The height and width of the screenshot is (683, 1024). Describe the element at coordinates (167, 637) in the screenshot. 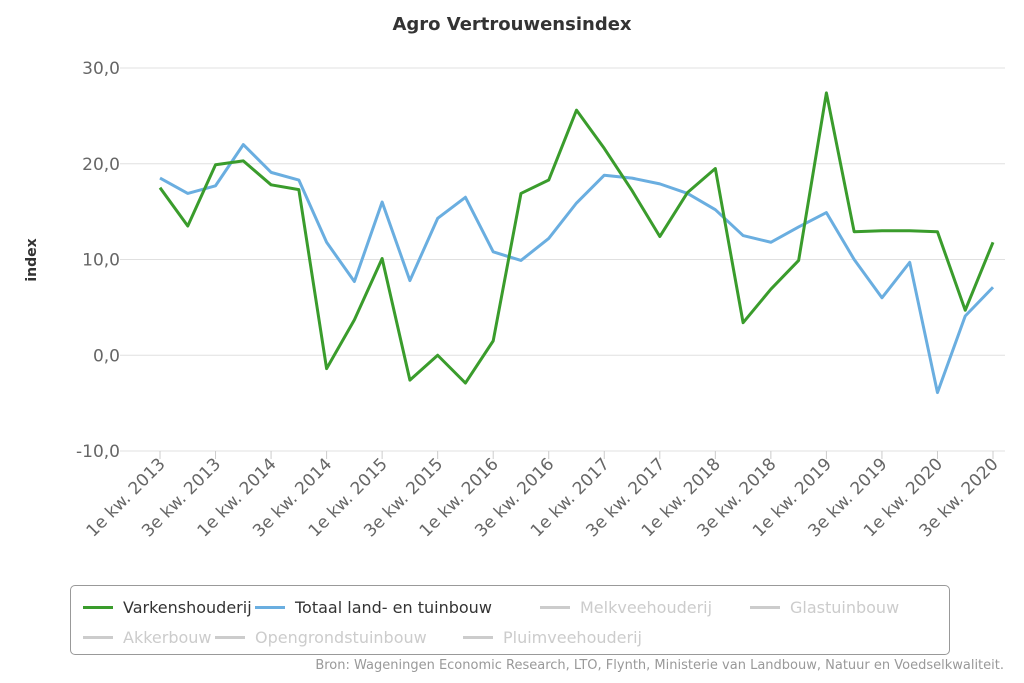

I see `legend-label: Akkerbouw` at that location.